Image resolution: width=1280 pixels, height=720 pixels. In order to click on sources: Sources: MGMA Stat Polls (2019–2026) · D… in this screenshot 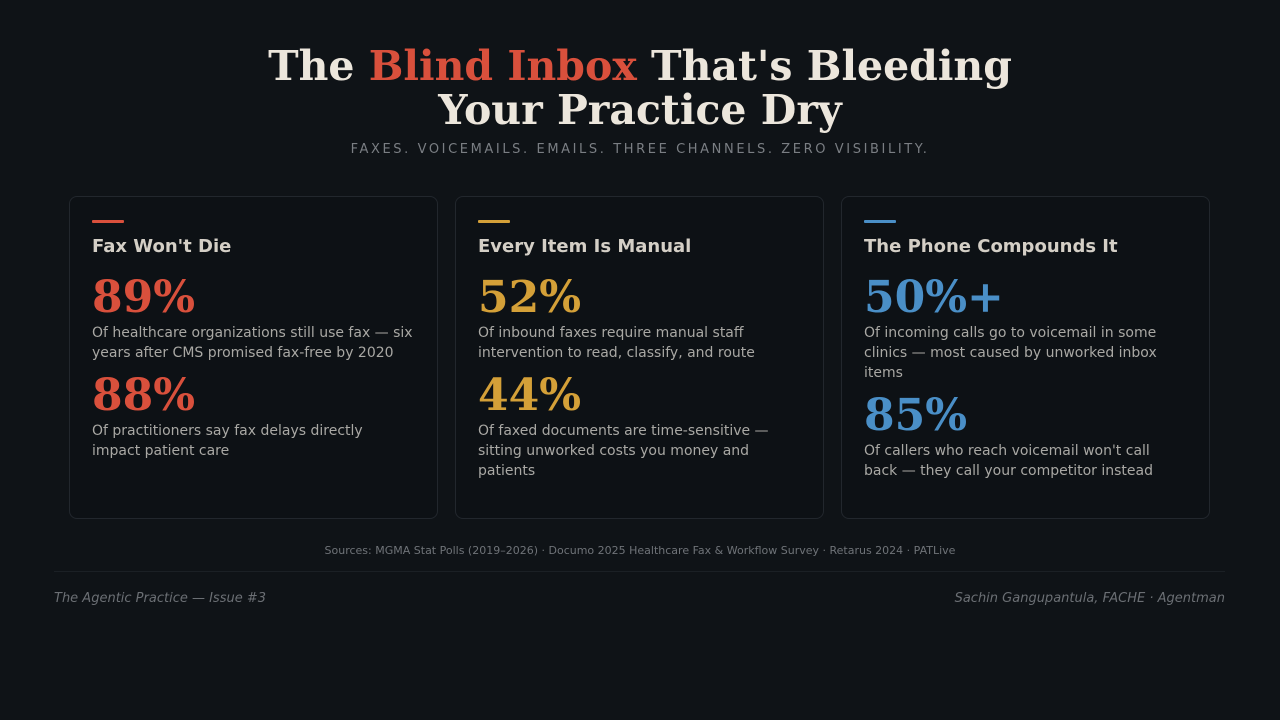, I will do `click(640, 550)`.